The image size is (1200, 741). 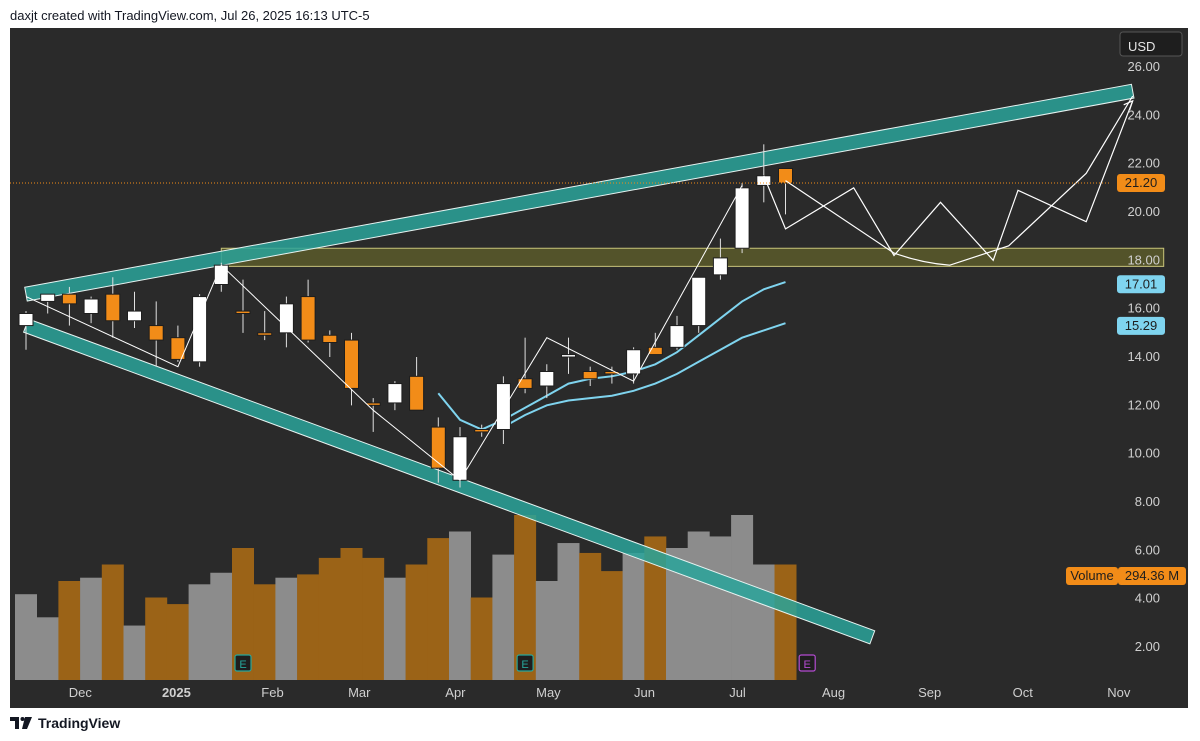 What do you see at coordinates (1143, 114) in the screenshot?
I see `y-tick-label: 24.00` at bounding box center [1143, 114].